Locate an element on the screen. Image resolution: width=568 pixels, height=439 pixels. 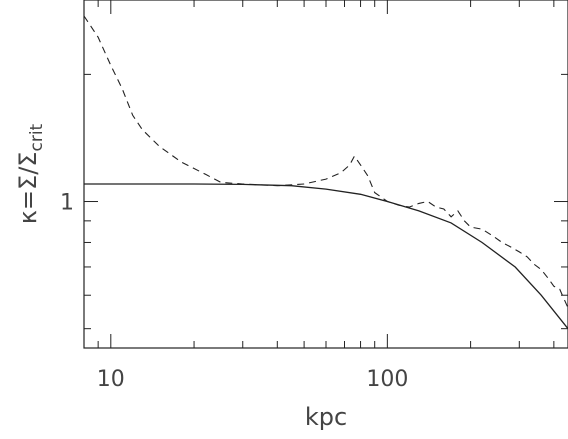
y-axis-label: κ=Σ/Σcrit is located at coordinates (30, 173).